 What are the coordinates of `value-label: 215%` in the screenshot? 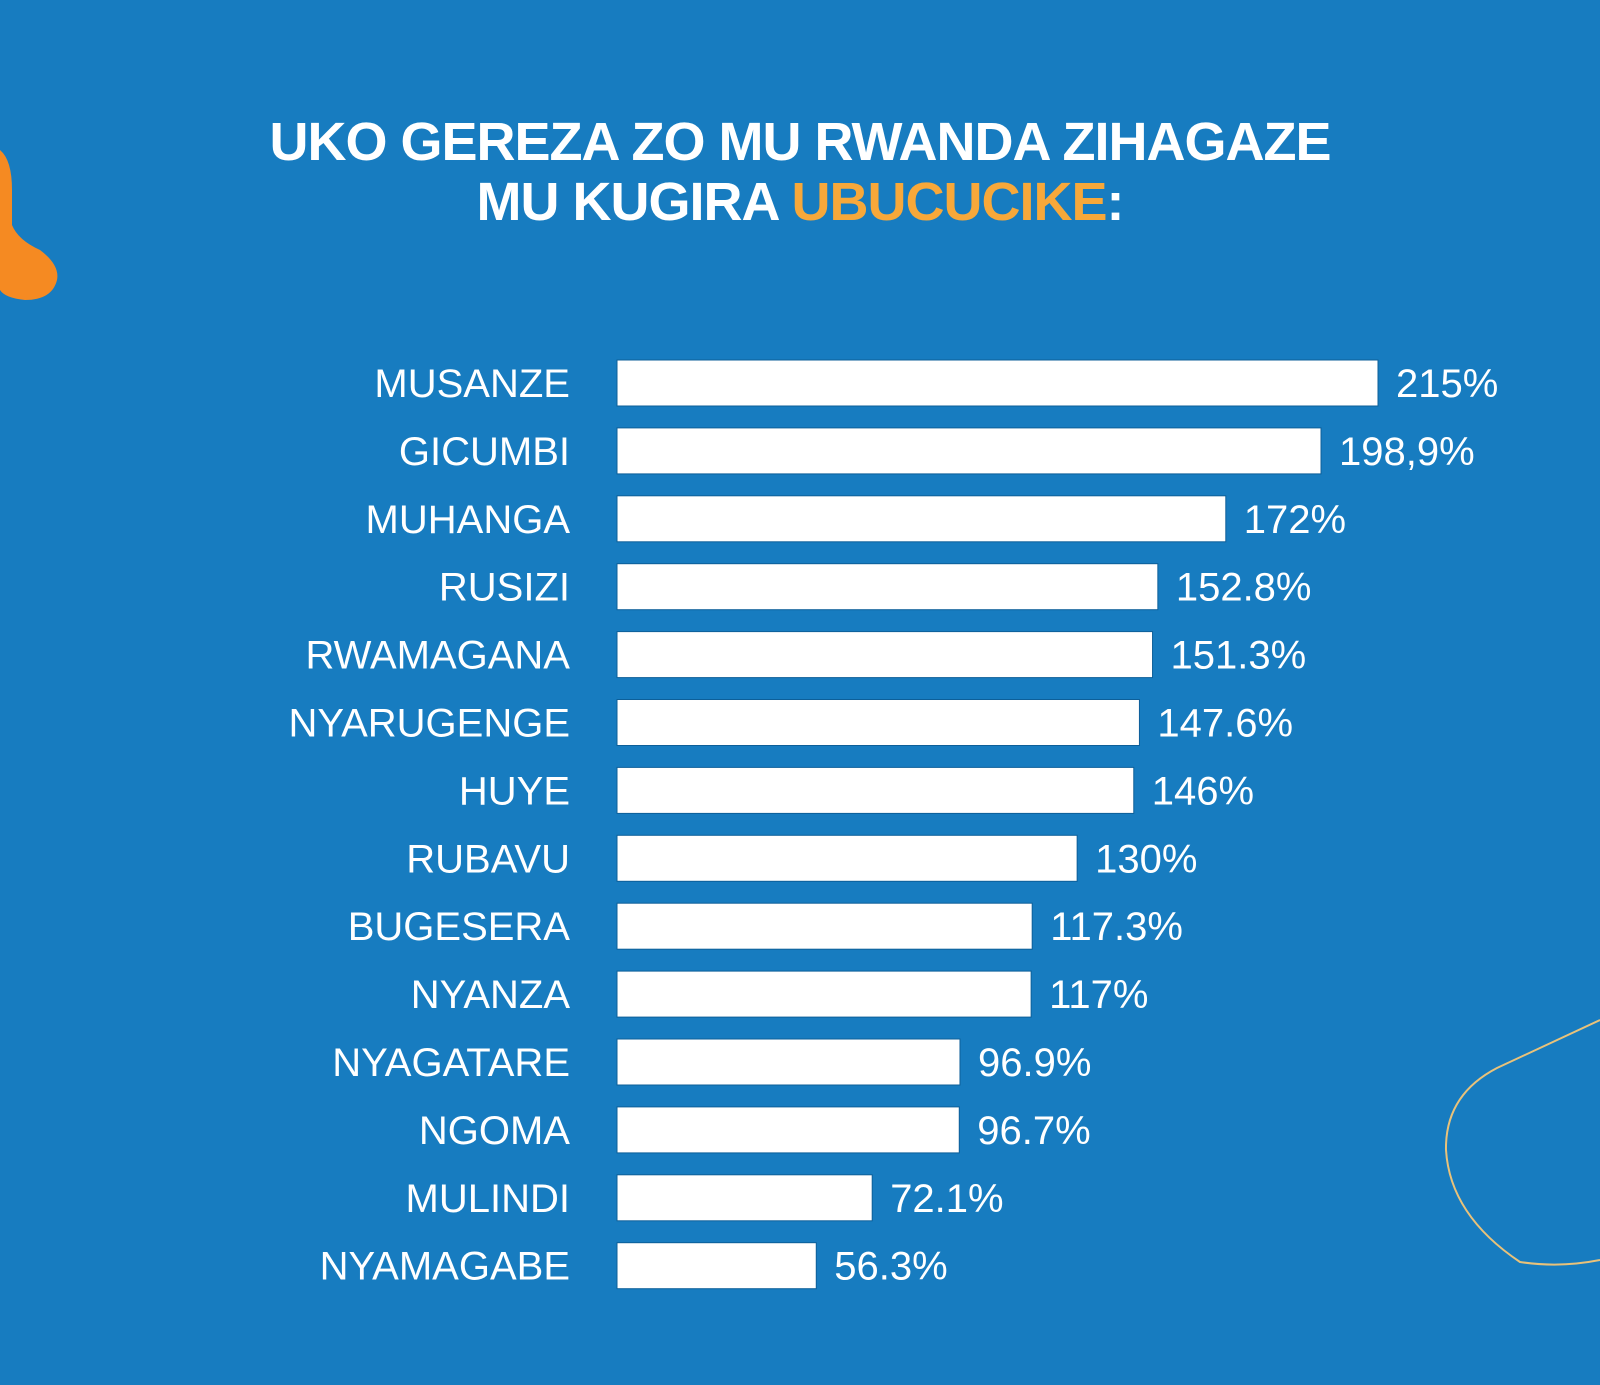 It's located at (1447, 384).